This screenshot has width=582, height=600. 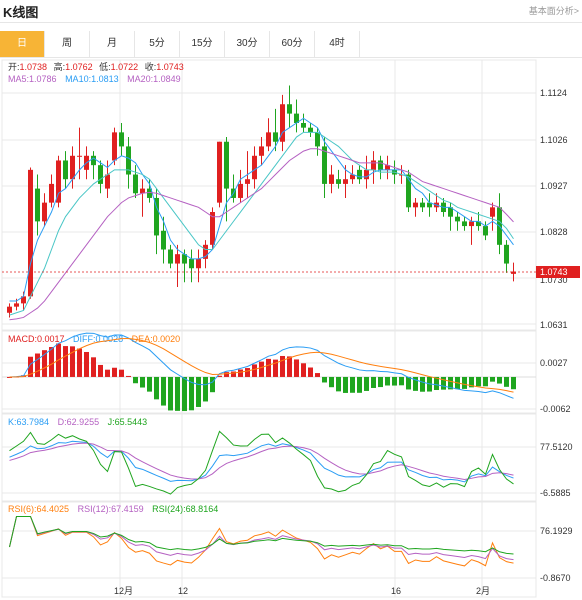 I want to click on k-line, so click(x=261, y=461).